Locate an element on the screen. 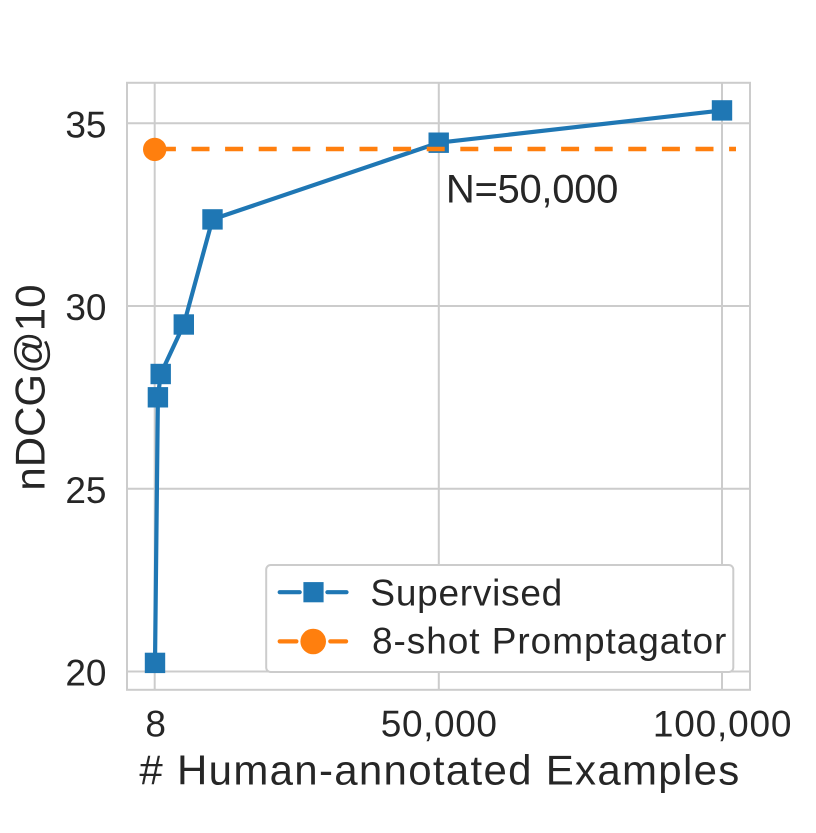 Image resolution: width=816 pixels, height=833 pixels. svg-text: 50,000 is located at coordinates (439, 724).